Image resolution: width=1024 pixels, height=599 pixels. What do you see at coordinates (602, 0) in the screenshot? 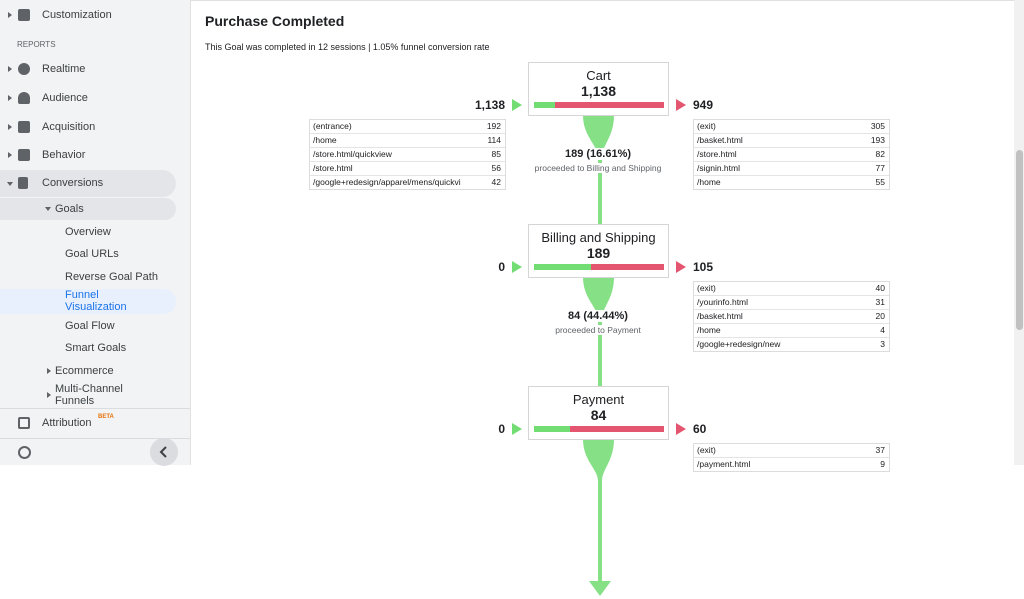
I see `top-border` at bounding box center [602, 0].